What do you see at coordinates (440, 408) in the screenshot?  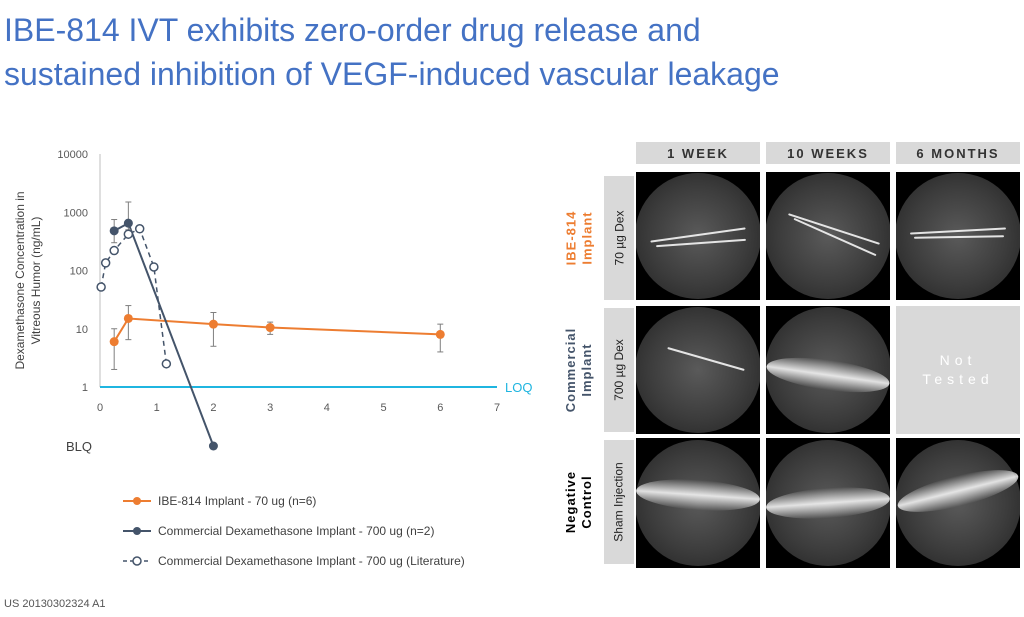 I see `x-tick-label: 6` at bounding box center [440, 408].